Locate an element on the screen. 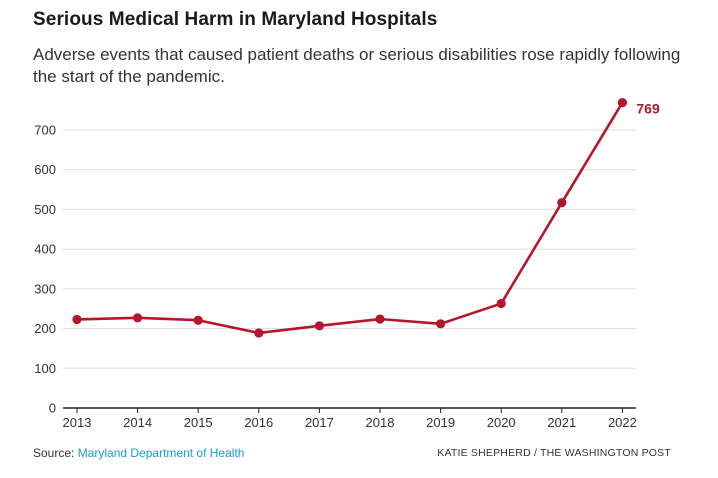  x-tick-label-2013: 2013 is located at coordinates (77, 422).